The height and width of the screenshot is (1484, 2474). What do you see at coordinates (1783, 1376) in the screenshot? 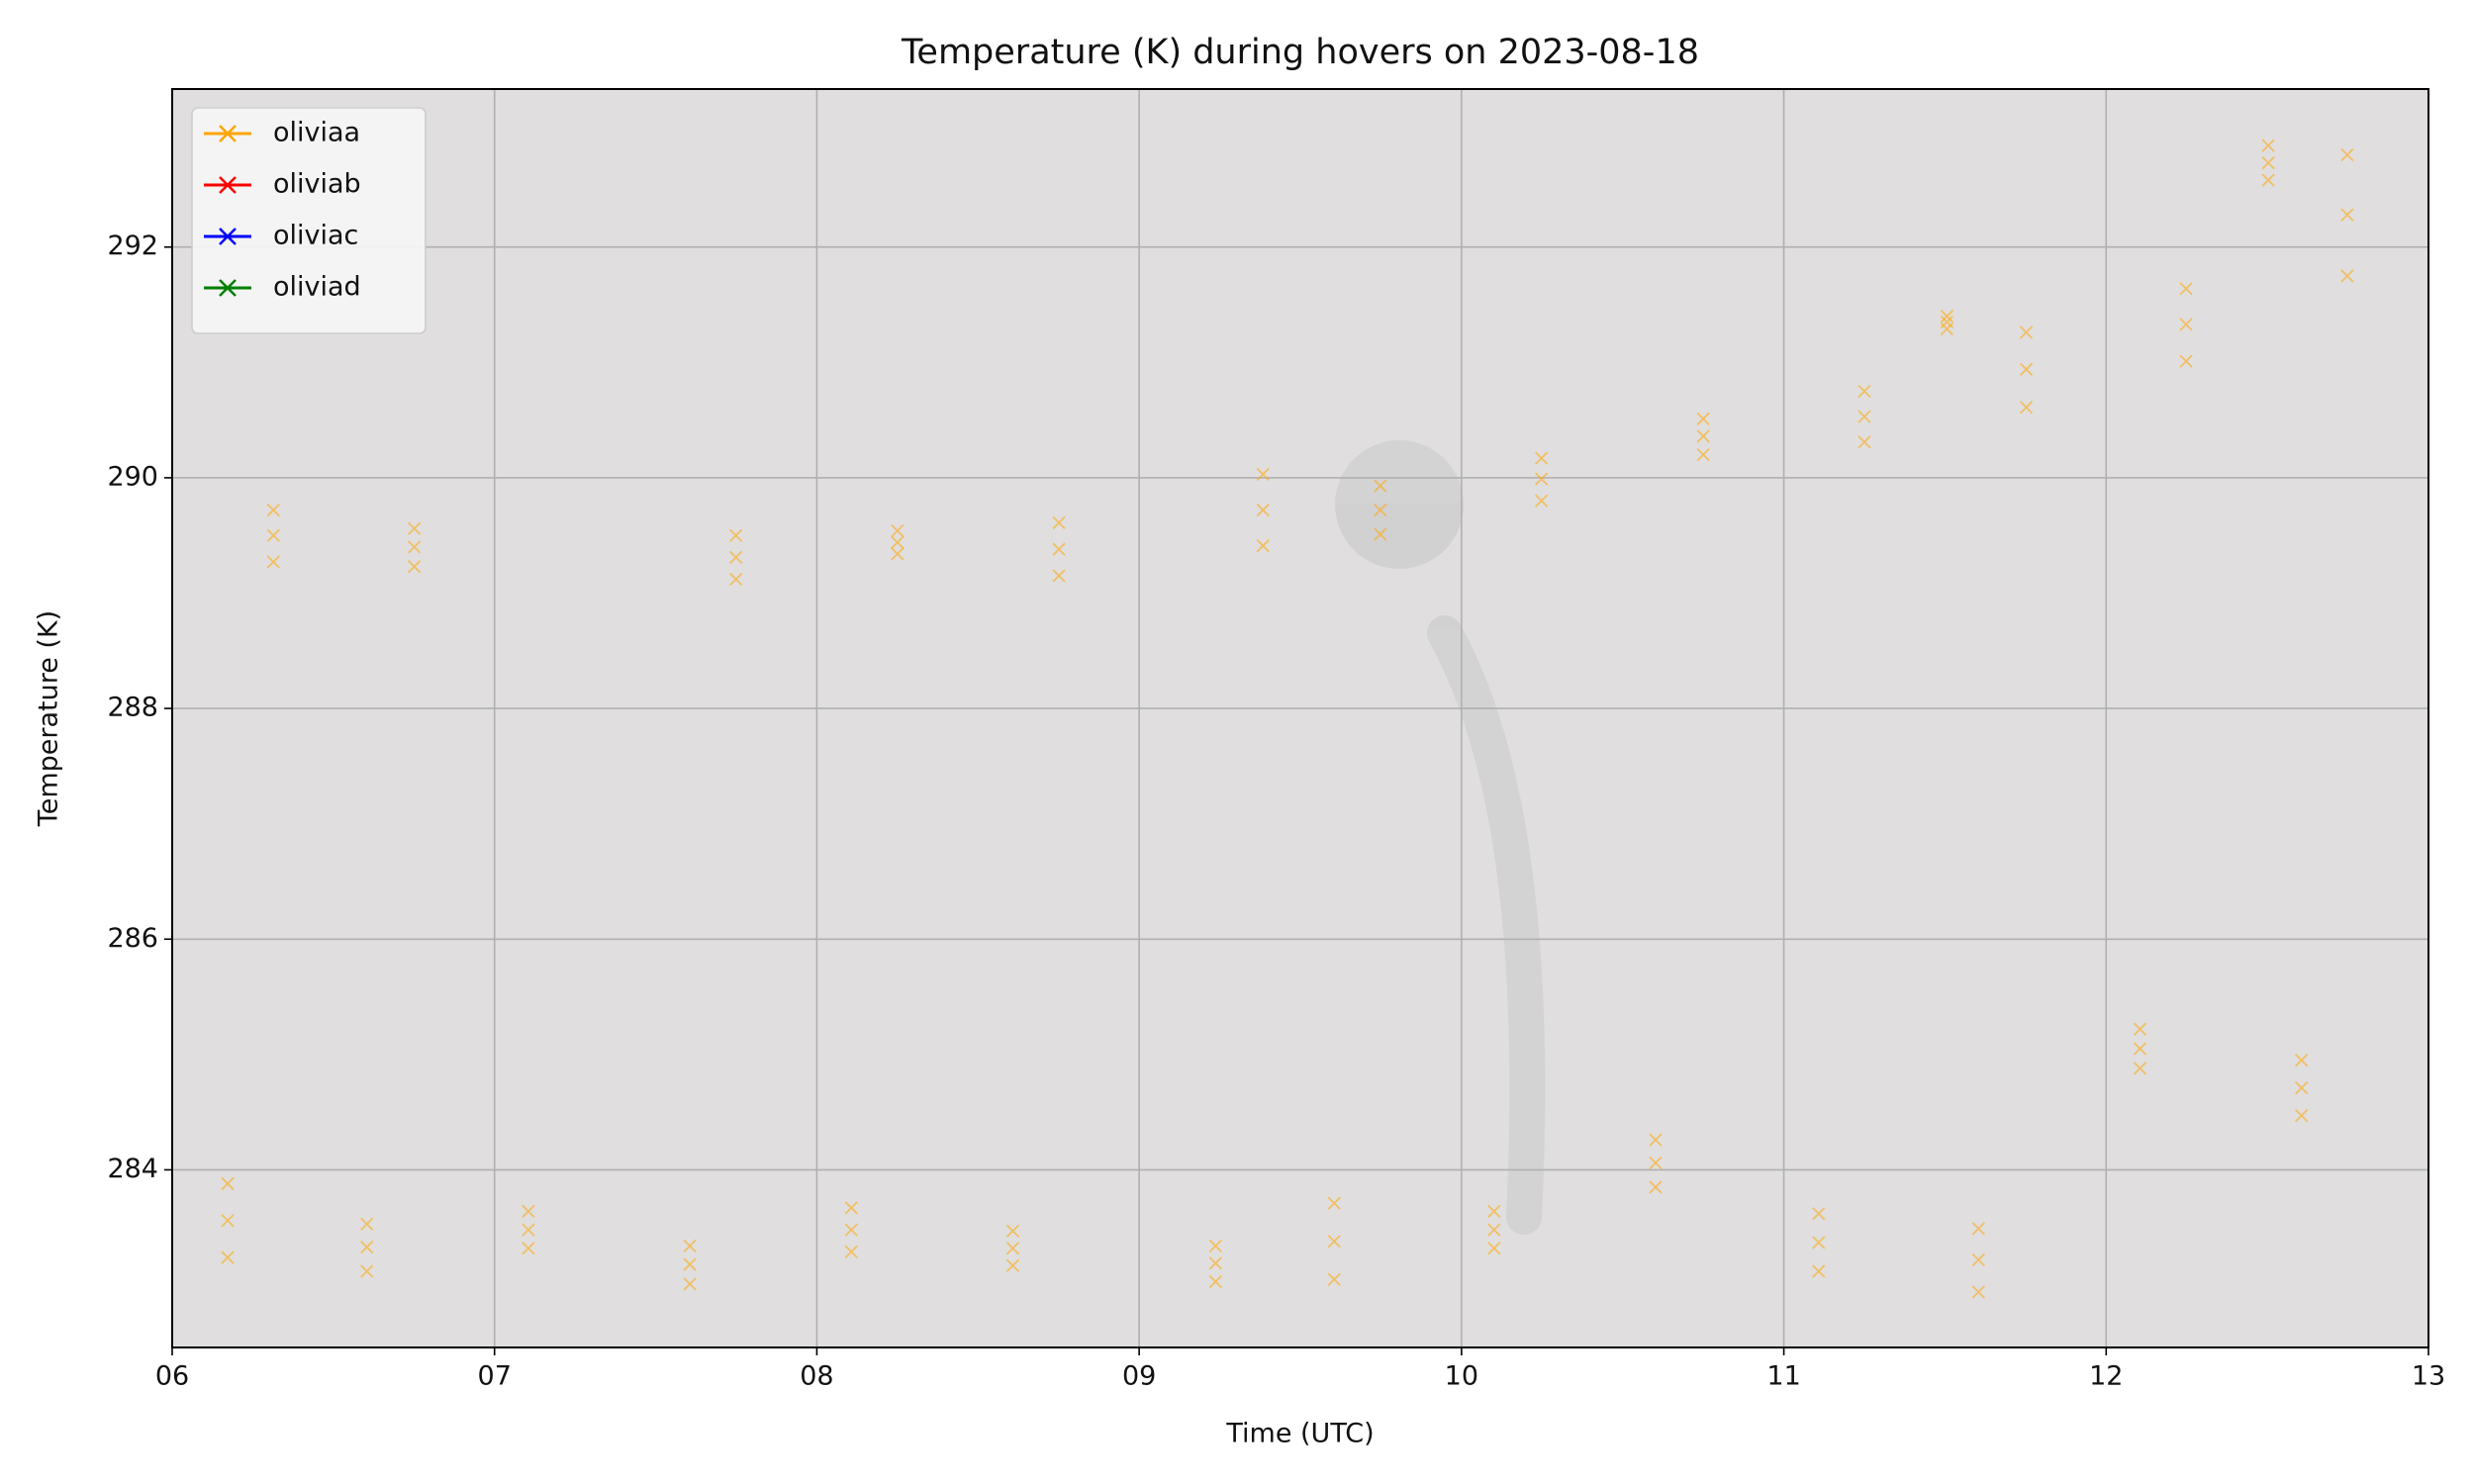
I see `x-tick-label: 11` at bounding box center [1783, 1376].